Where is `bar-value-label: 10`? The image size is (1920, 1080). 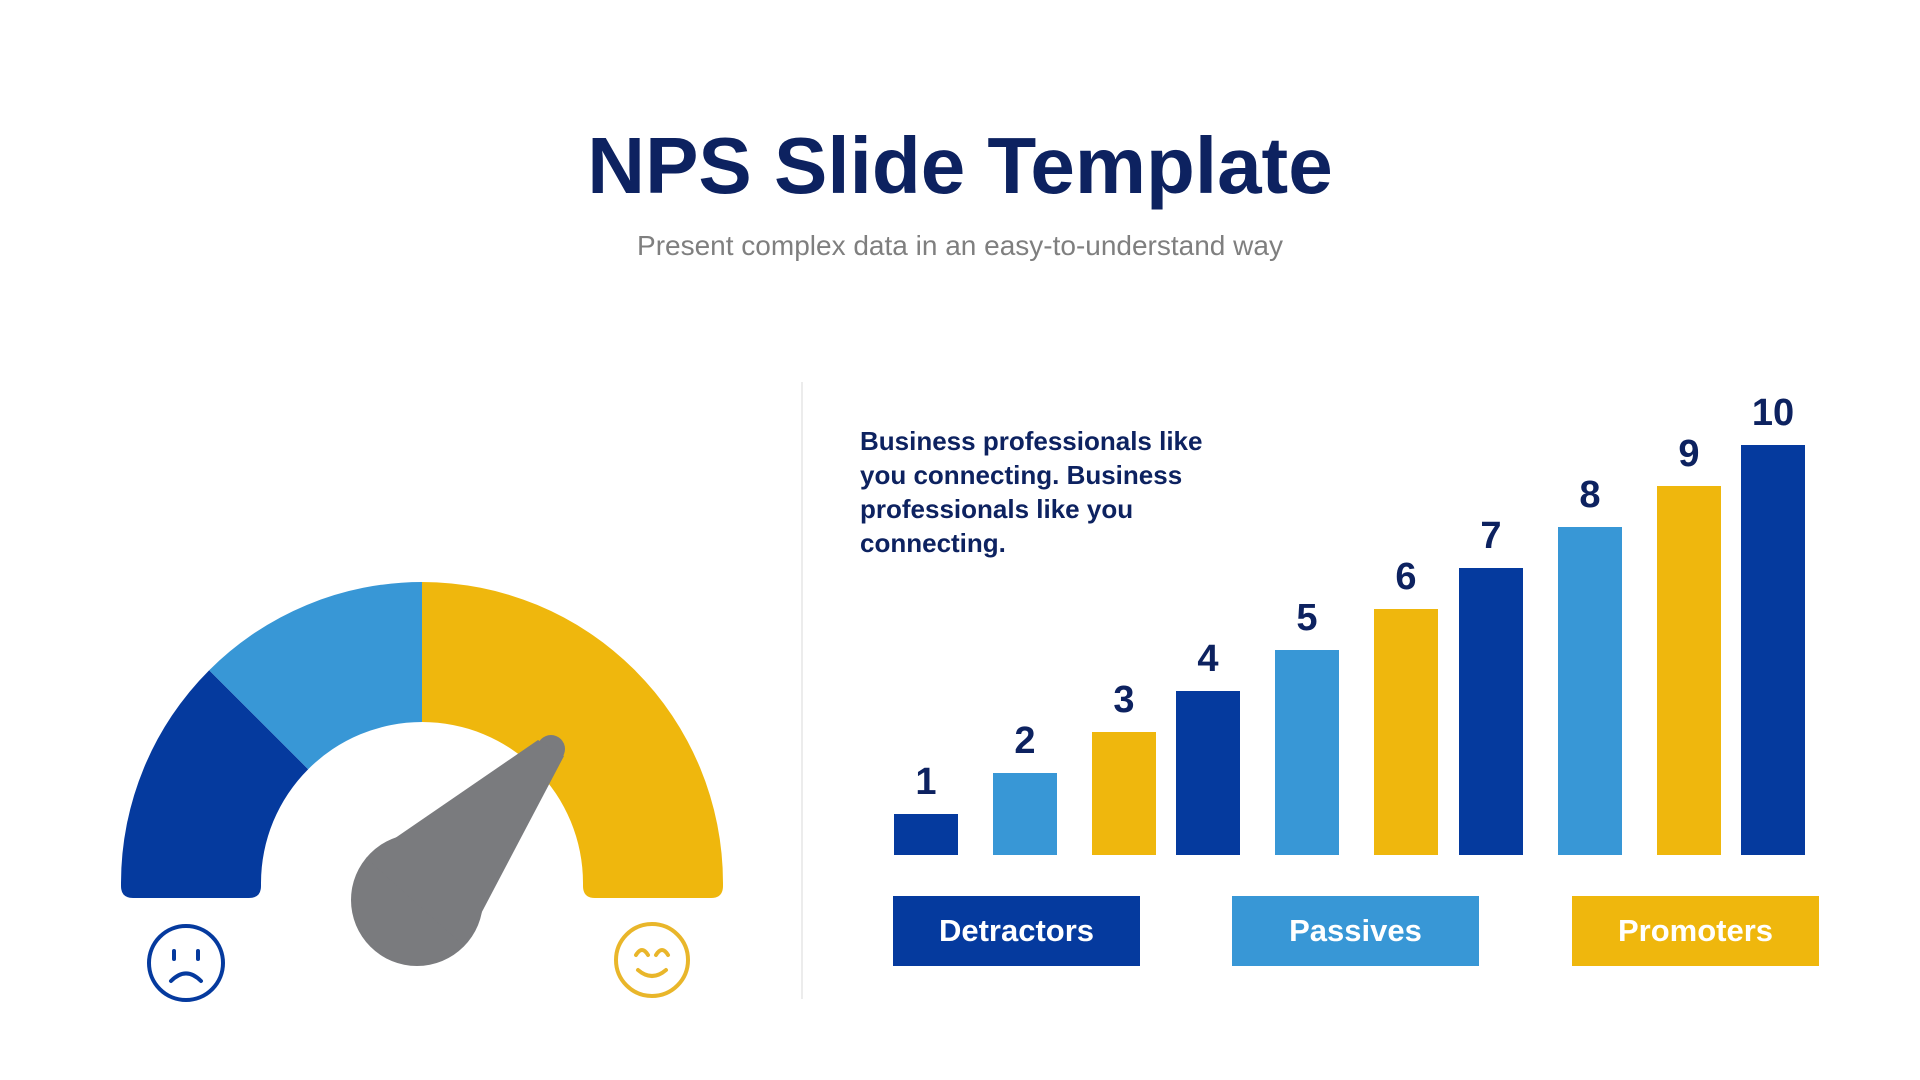
bar-value-label: 10 is located at coordinates (1773, 413).